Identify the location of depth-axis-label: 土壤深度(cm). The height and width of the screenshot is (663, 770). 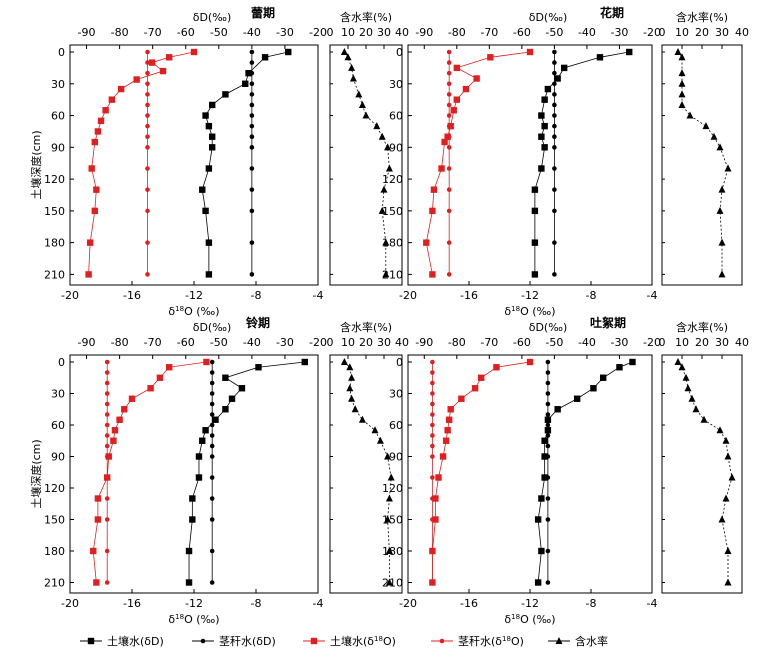
(36, 473).